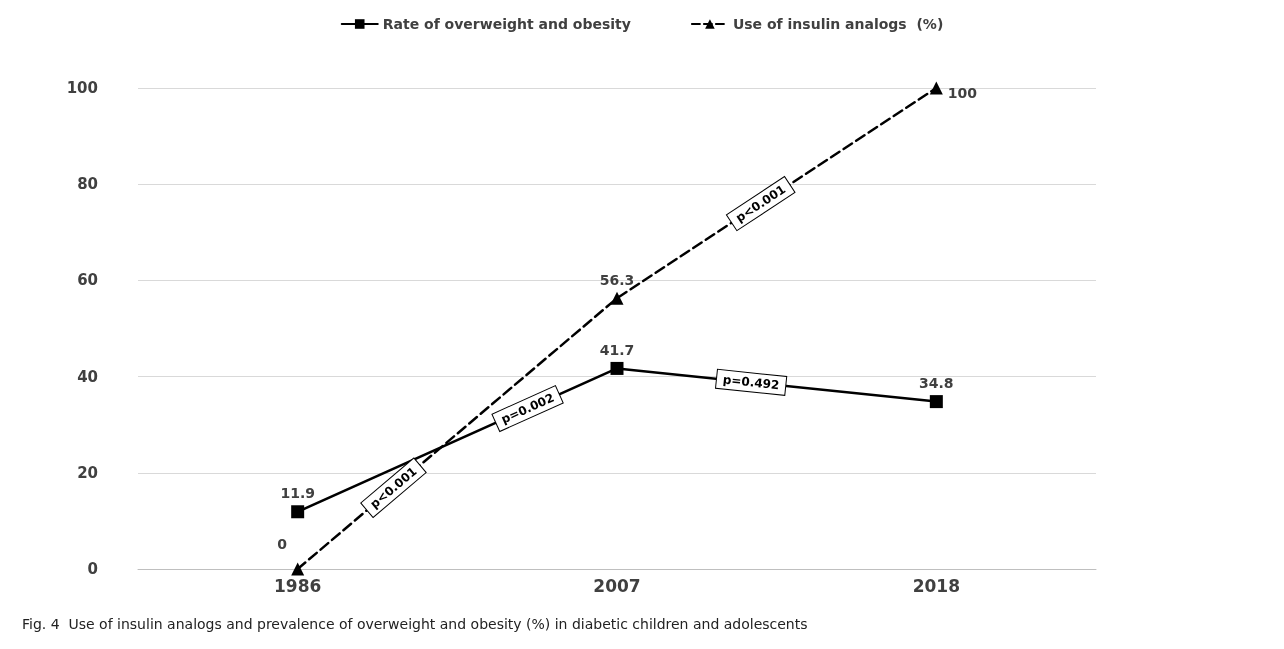 This screenshot has width=1284, height=649. Describe the element at coordinates (87, 376) in the screenshot. I see `y-tick-label: 40` at that location.